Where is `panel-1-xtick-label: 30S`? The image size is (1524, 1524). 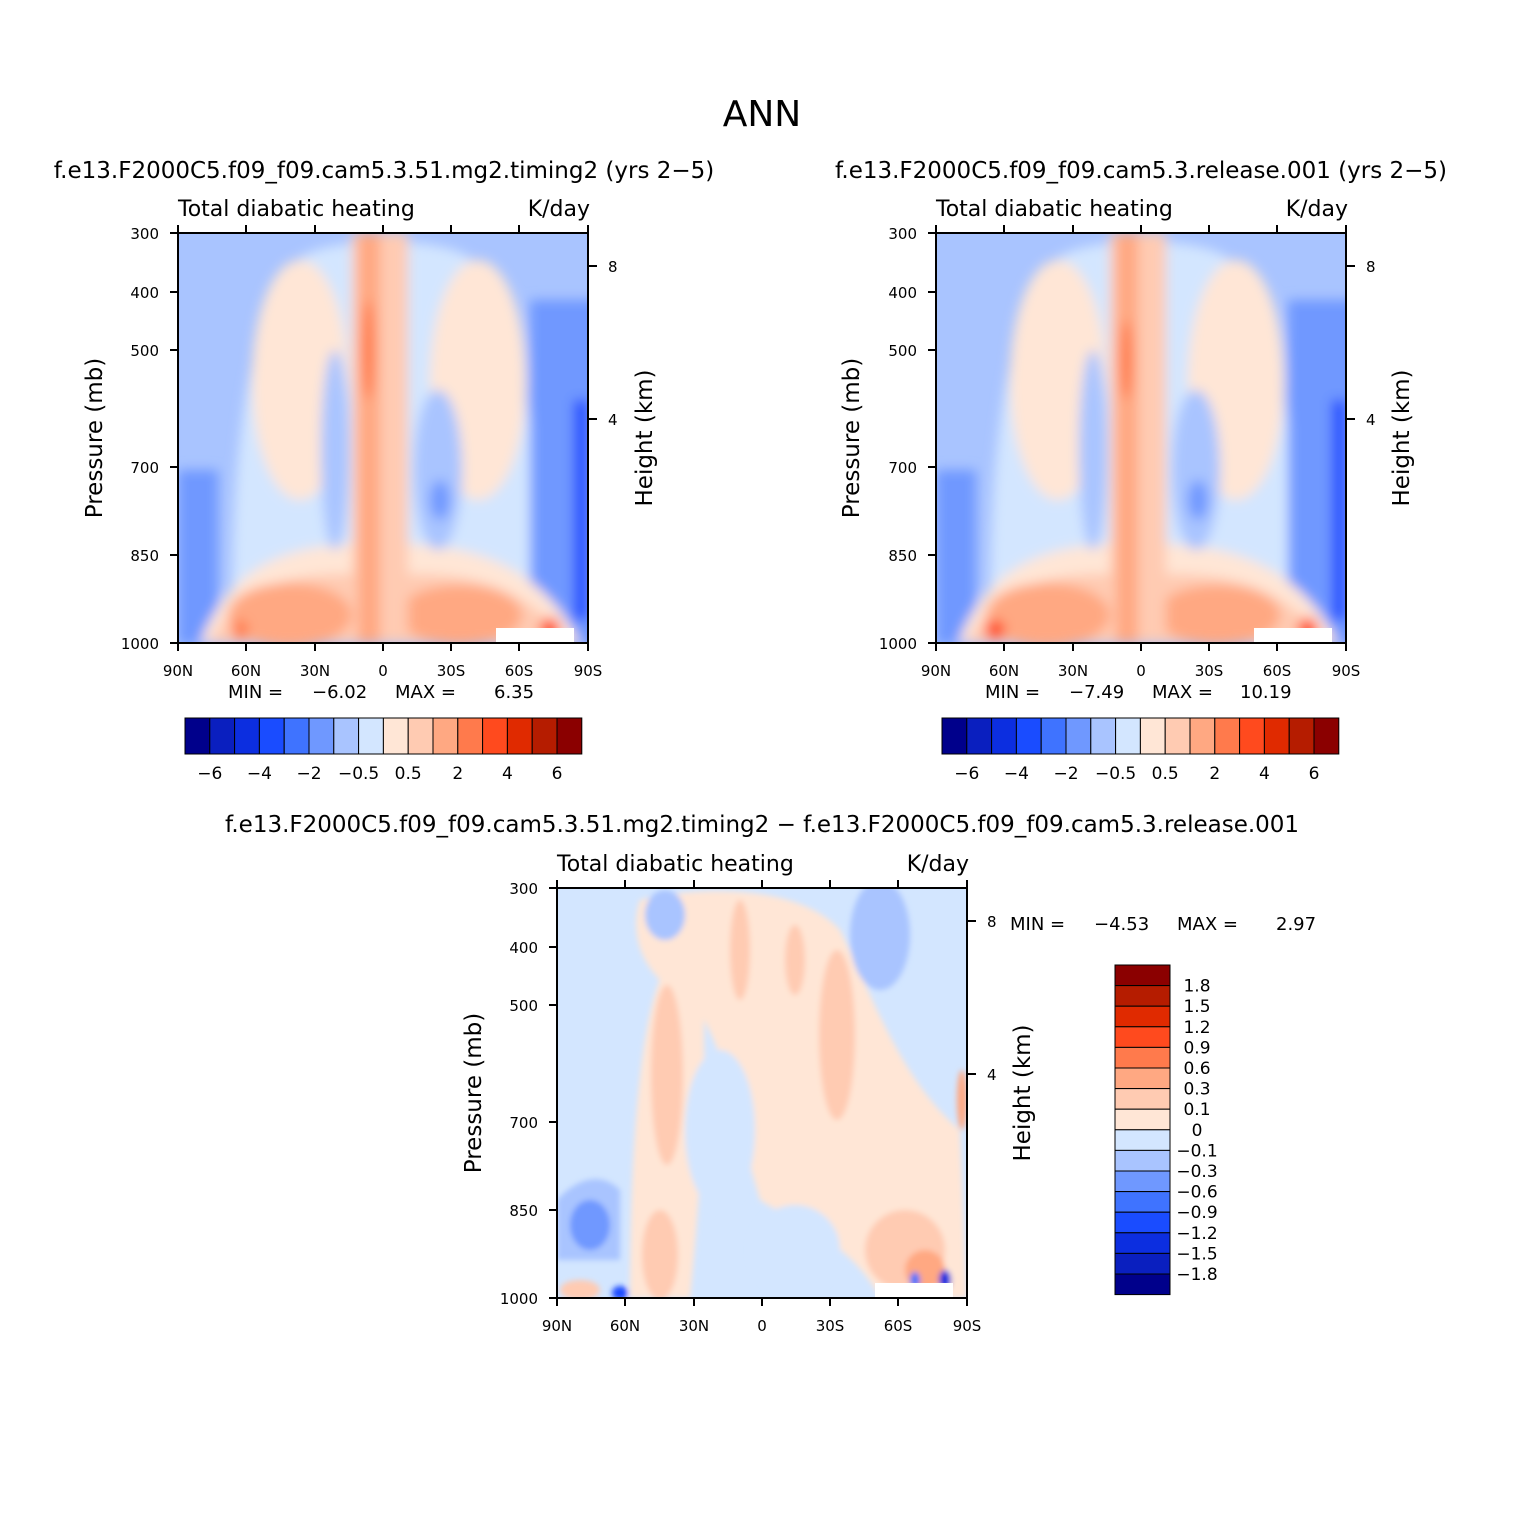 panel-1-xtick-label: 30S is located at coordinates (451, 671).